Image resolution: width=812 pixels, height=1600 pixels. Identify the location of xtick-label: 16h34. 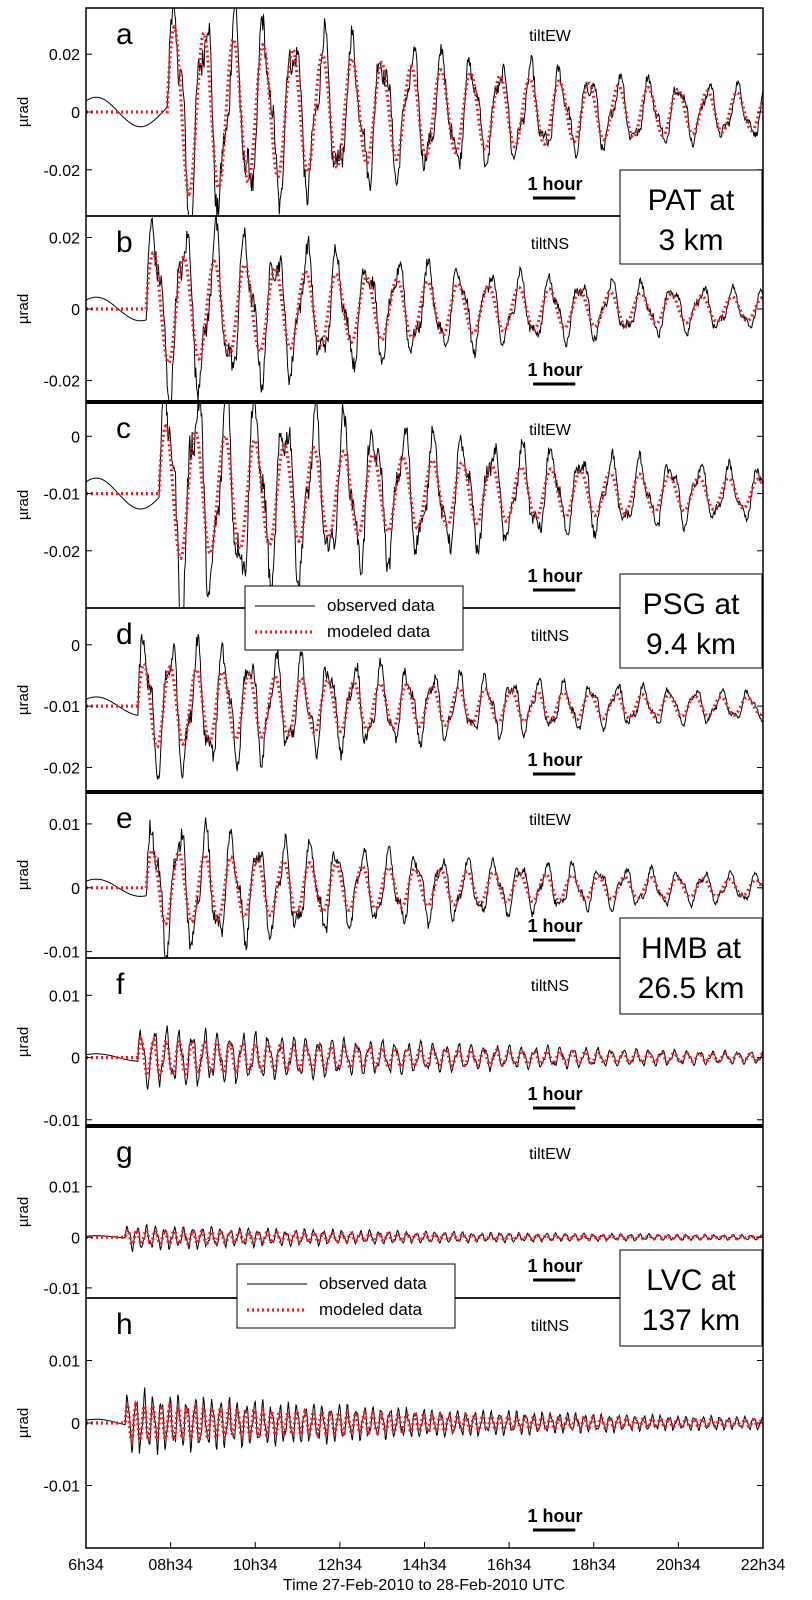
(509, 1565).